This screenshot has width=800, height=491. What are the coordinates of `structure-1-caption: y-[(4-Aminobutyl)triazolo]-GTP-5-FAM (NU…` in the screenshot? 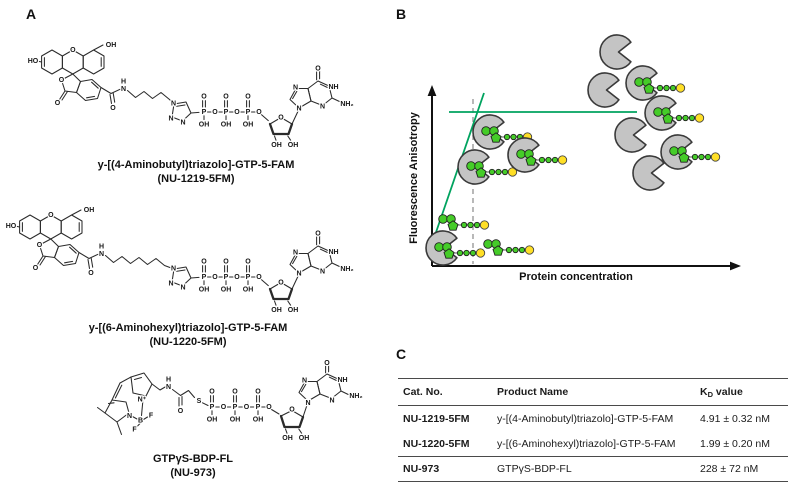 It's located at (196, 172).